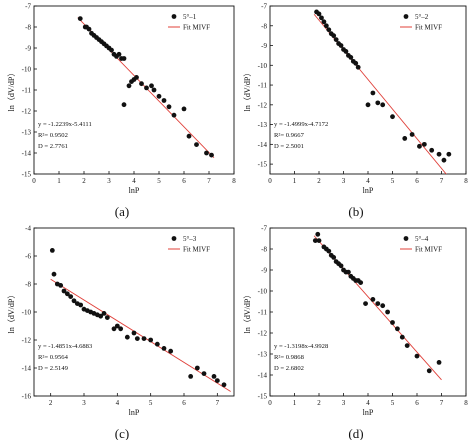 This screenshot has width=474, height=440. Describe the element at coordinates (406, 238) in the screenshot. I see `legend-marker` at that location.